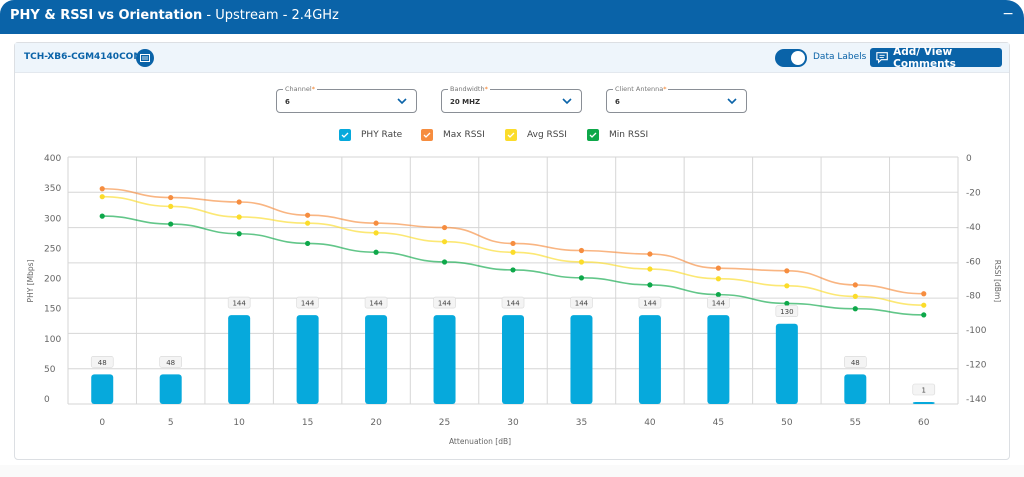 The height and width of the screenshot is (477, 1024). What do you see at coordinates (469, 89) in the screenshot?
I see `bandwidth-label: Bandwidth*` at bounding box center [469, 89].